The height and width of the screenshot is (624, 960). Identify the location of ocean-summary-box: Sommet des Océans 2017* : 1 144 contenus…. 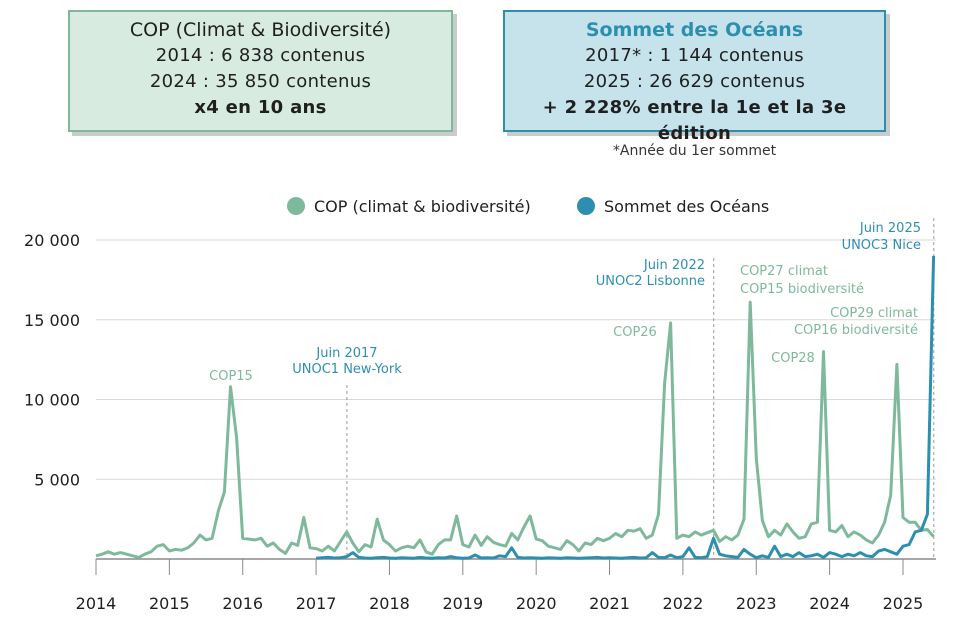
(694, 77).